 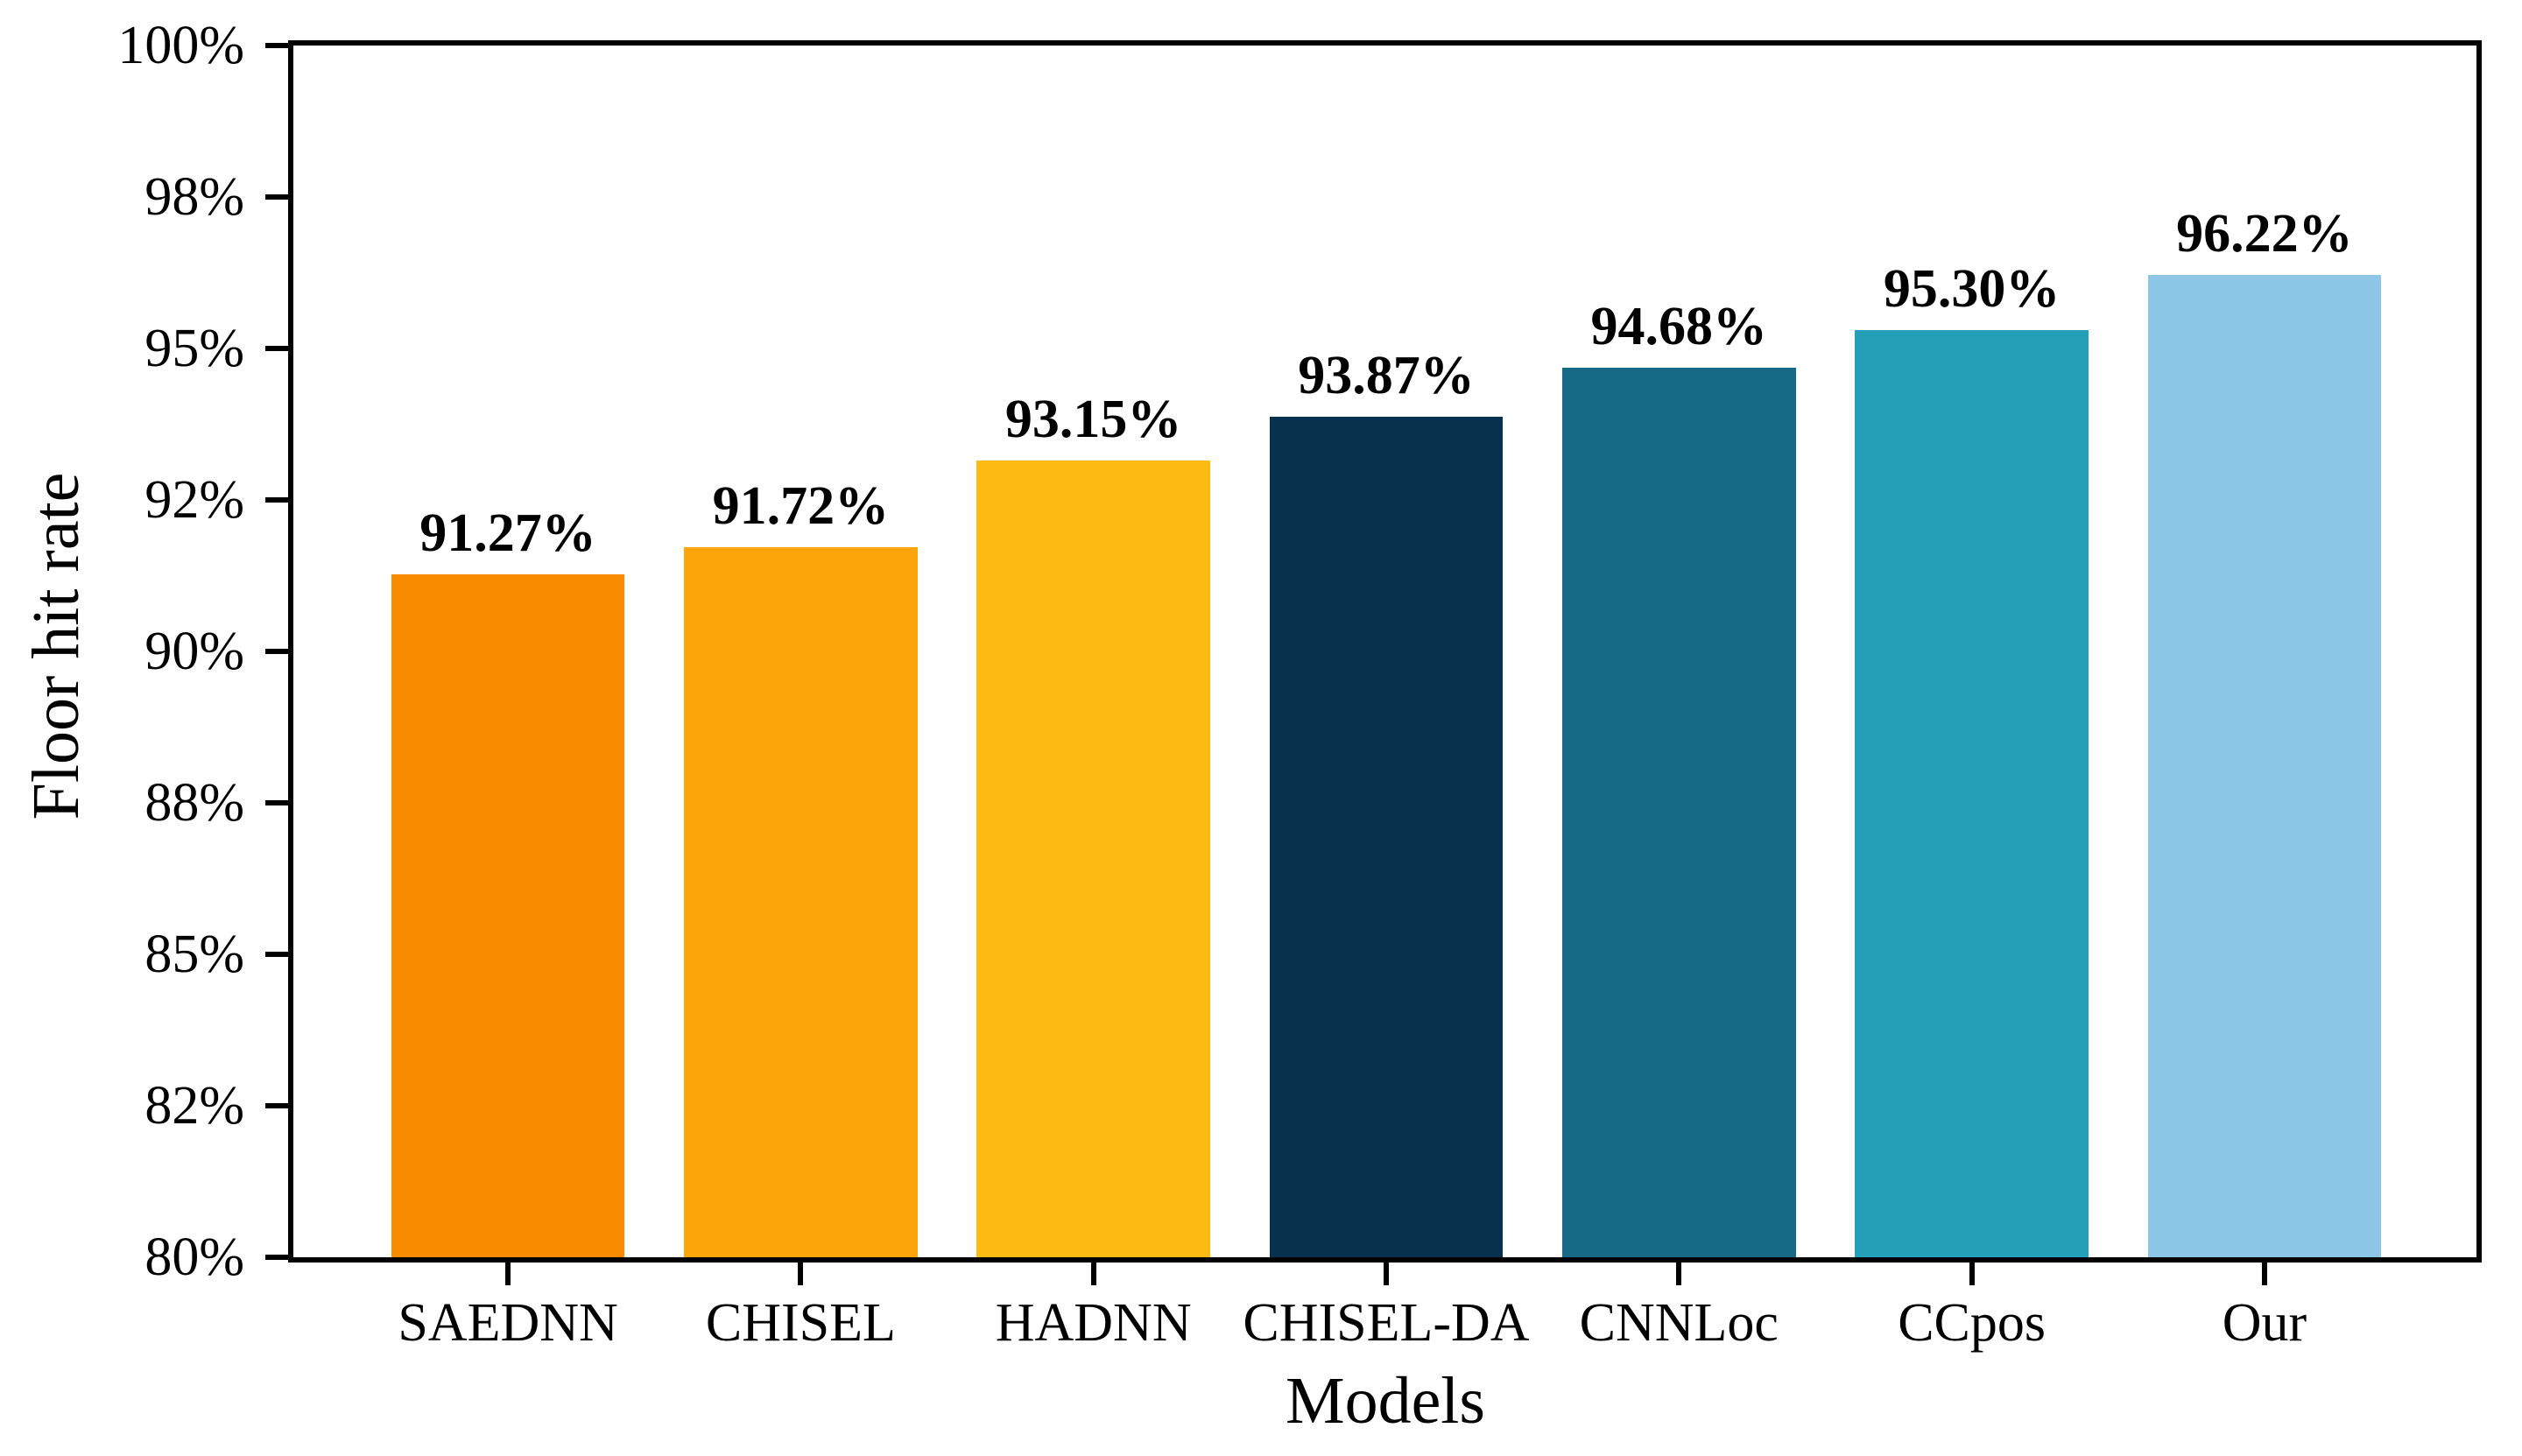 I want to click on bar-value-label: 91.72%, so click(x=801, y=505).